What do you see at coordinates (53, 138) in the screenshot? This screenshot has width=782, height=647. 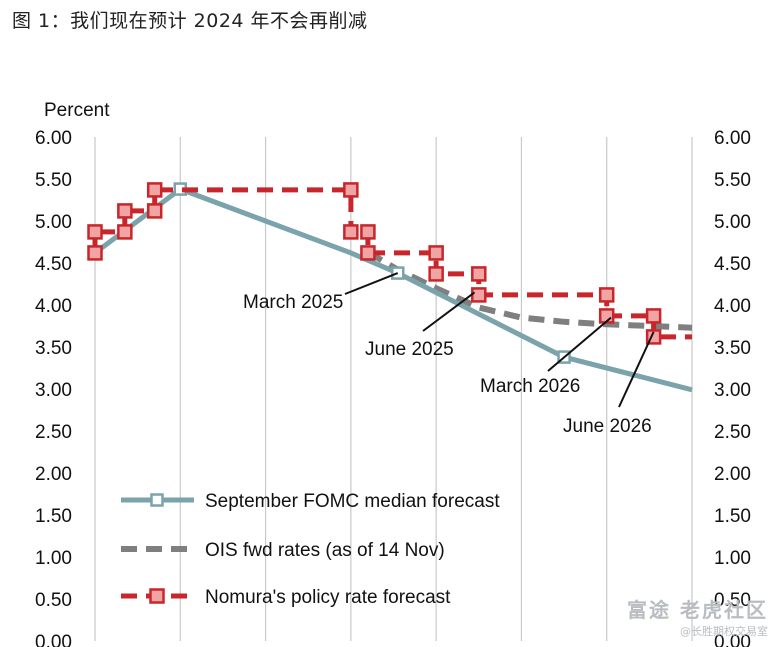 I see `y-tick-label-left: 6.00` at bounding box center [53, 138].